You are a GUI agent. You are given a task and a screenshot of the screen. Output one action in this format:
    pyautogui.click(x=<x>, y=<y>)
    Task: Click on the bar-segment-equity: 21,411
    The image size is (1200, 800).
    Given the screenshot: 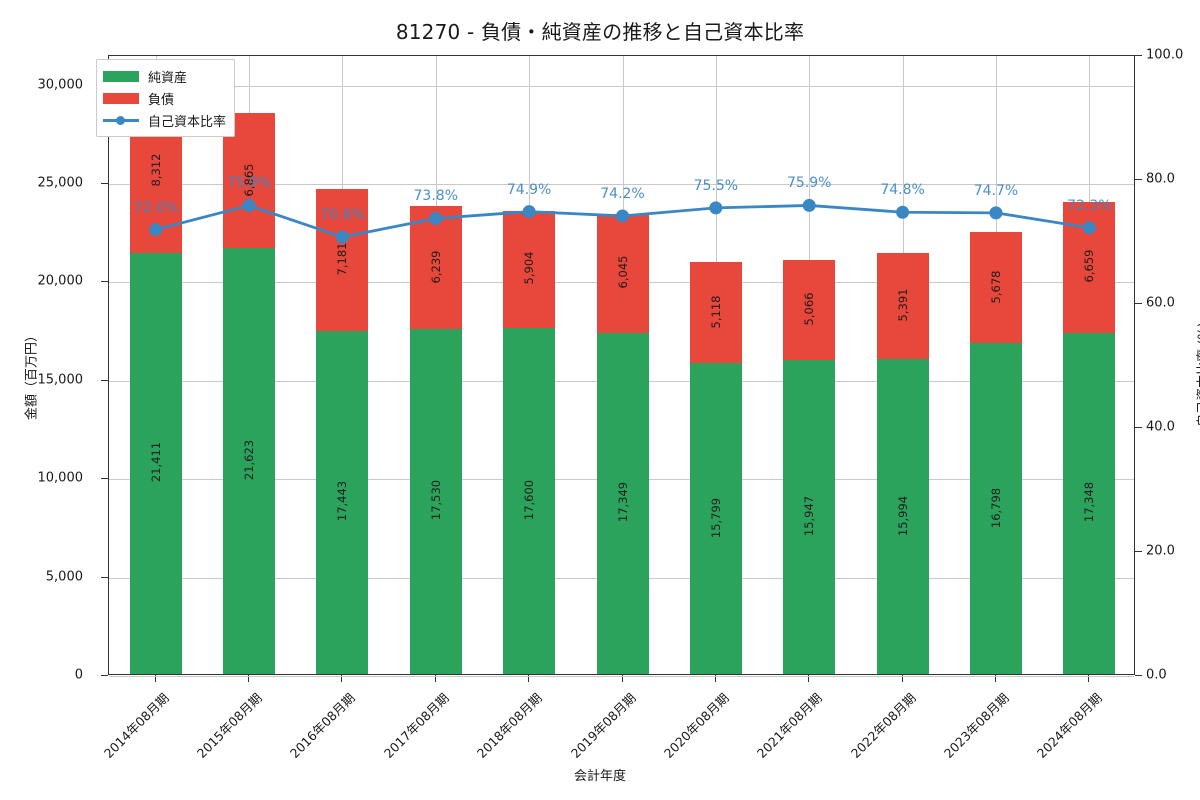 What is the action you would take?
    pyautogui.click(x=155, y=463)
    